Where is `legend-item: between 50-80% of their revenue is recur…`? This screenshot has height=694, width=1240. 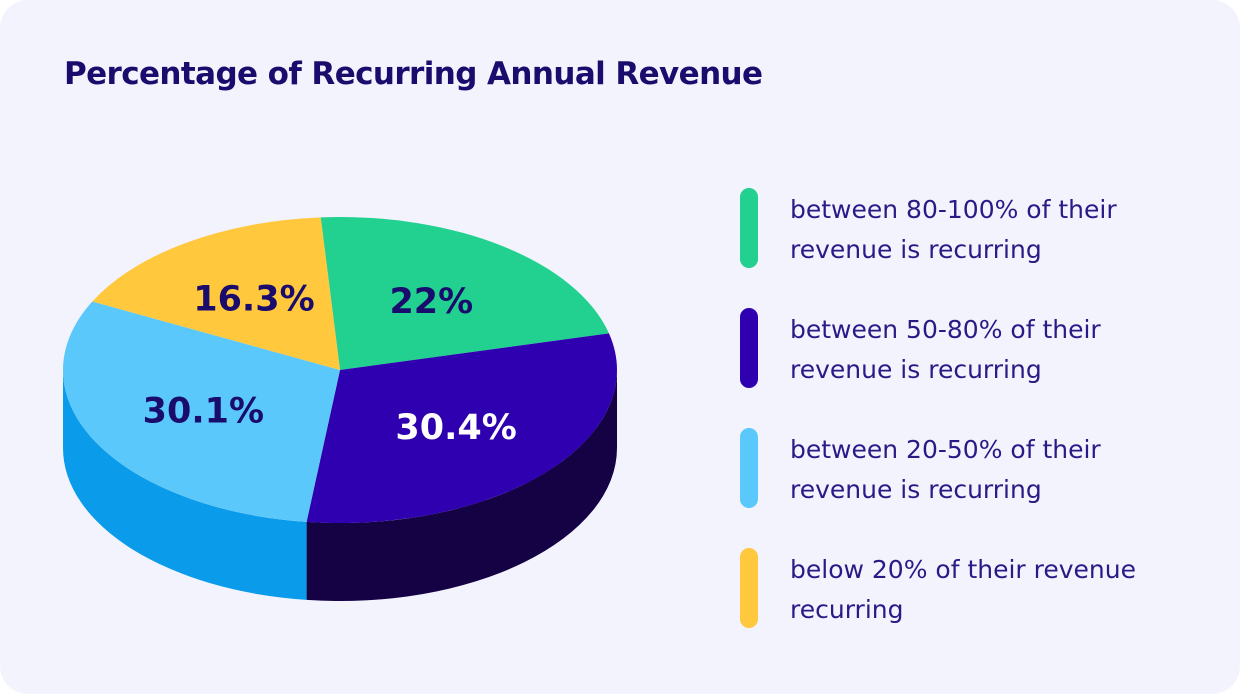 legend-item: between 50-80% of their revenue is recur… is located at coordinates (970, 368).